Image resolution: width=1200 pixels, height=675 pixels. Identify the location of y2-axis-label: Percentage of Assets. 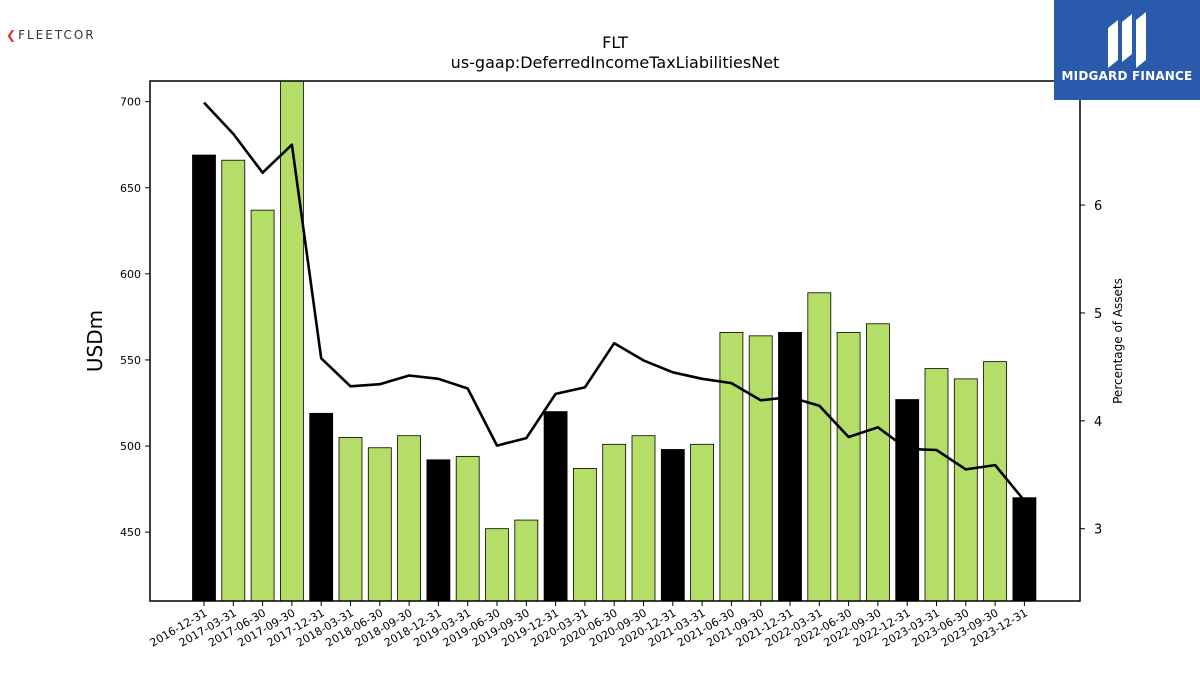
(1118, 341).